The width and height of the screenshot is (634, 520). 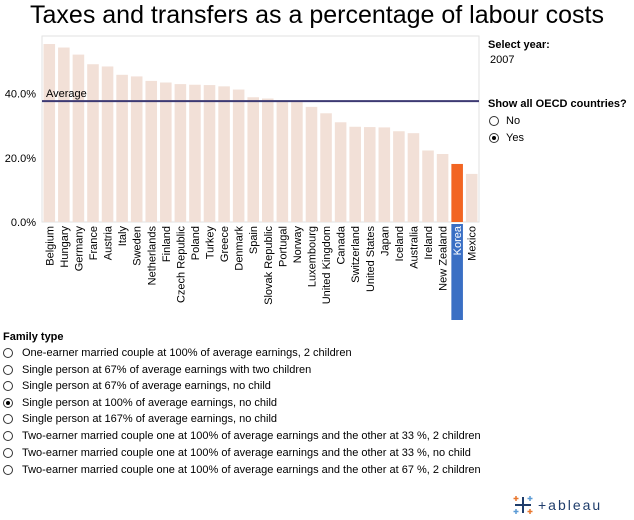 I want to click on x-tick-label: Spain, so click(x=254, y=240).